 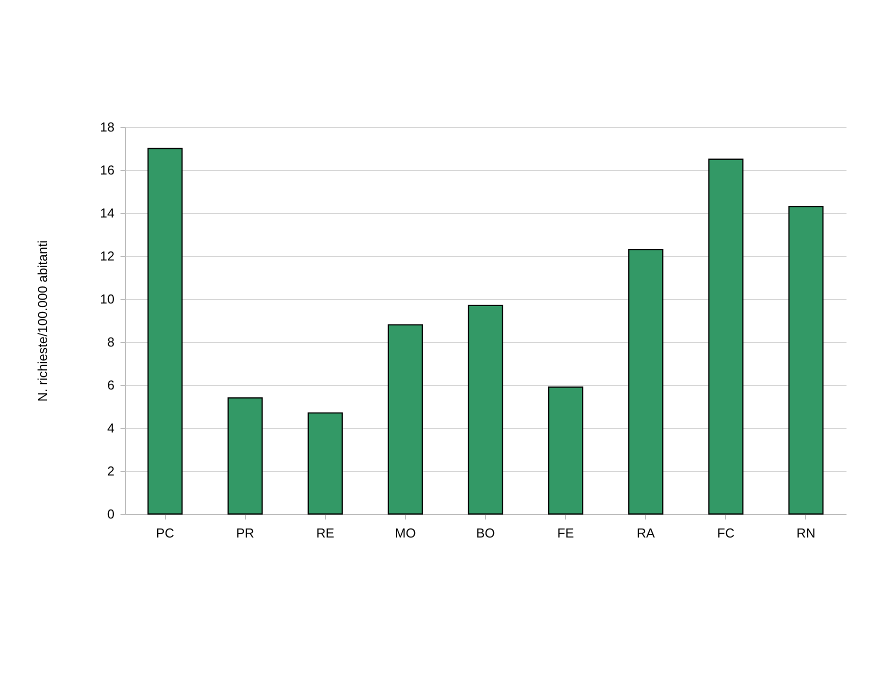 What do you see at coordinates (107, 213) in the screenshot?
I see `y-tick-label: 14` at bounding box center [107, 213].